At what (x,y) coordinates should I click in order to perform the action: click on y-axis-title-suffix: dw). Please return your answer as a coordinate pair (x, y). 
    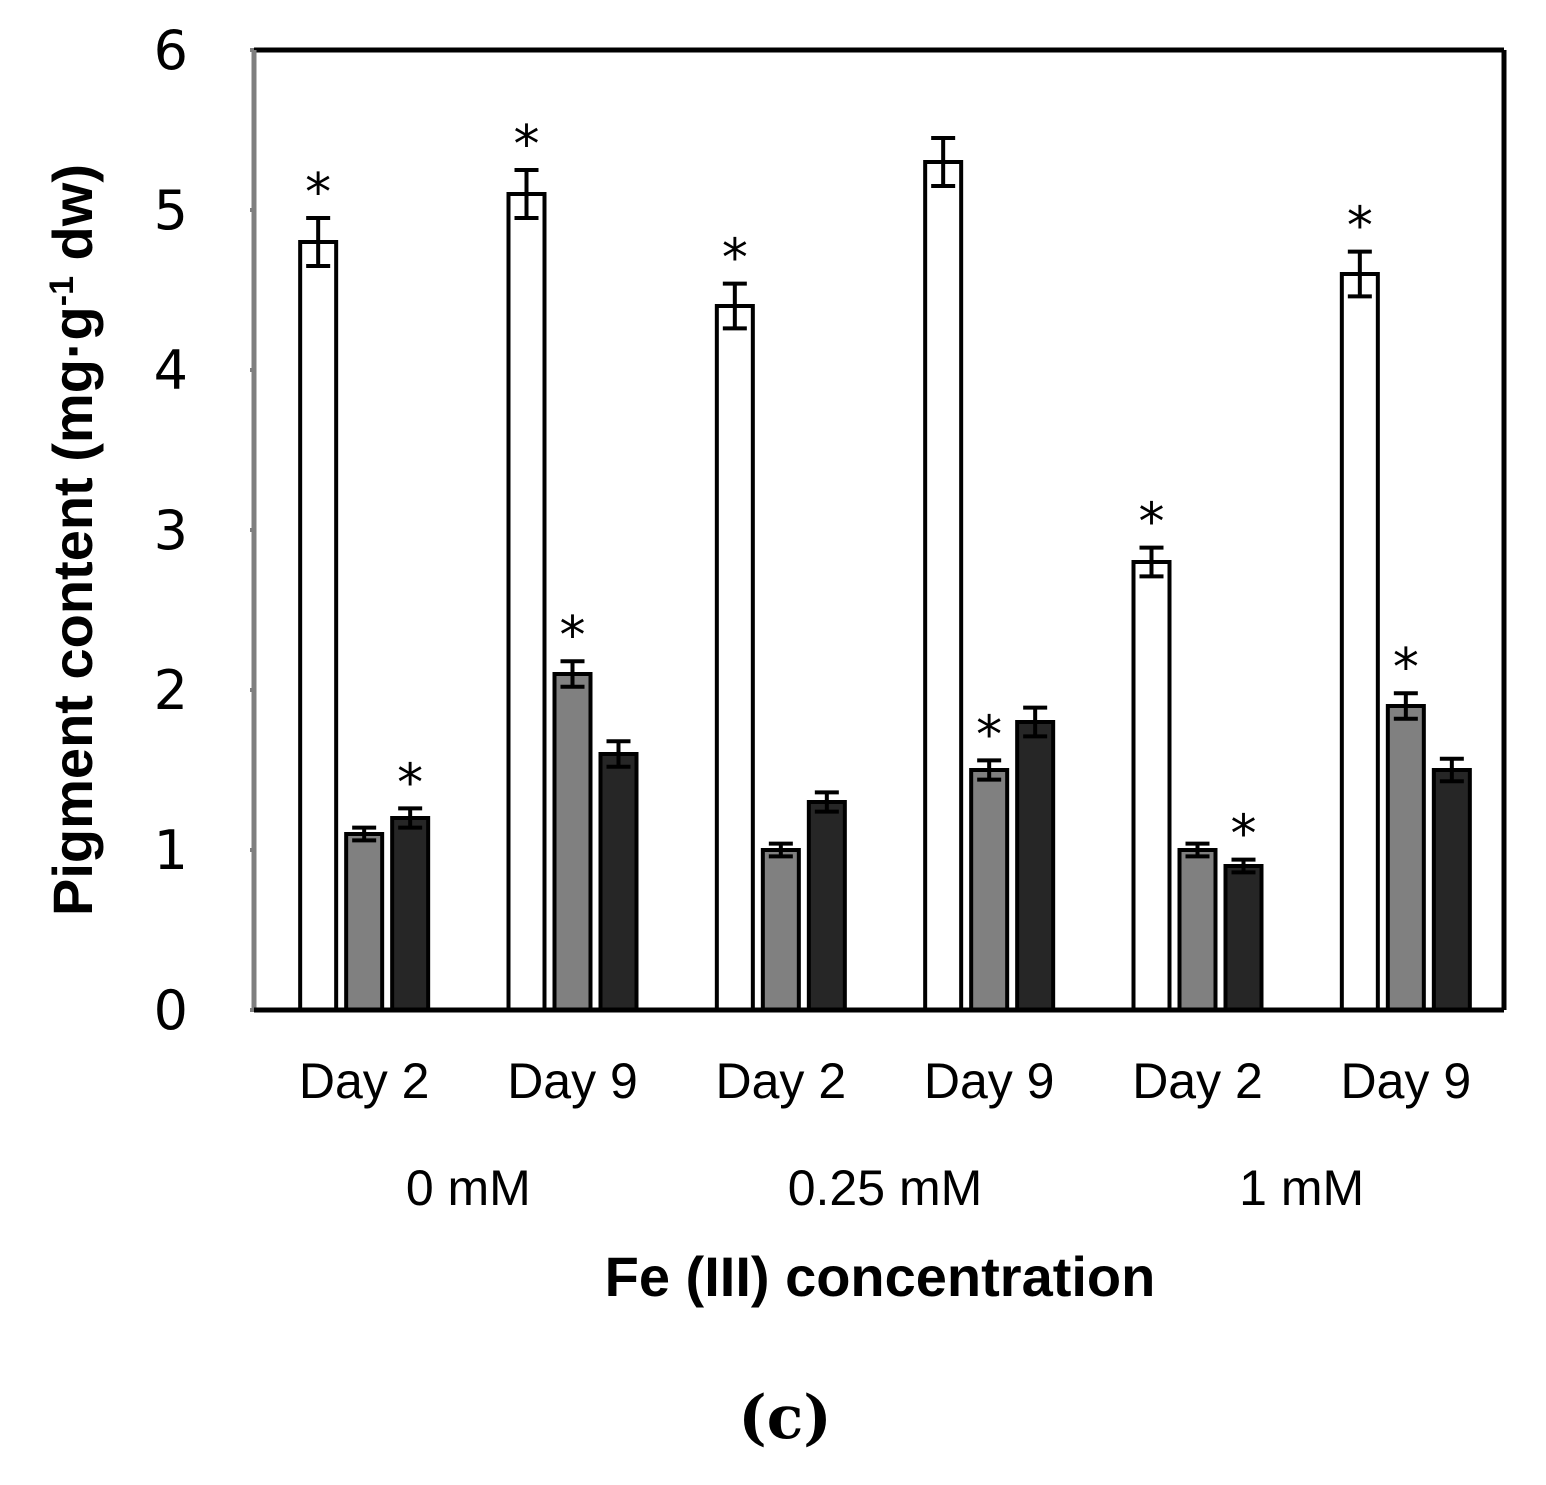
    Looking at the image, I should click on (72, 220).